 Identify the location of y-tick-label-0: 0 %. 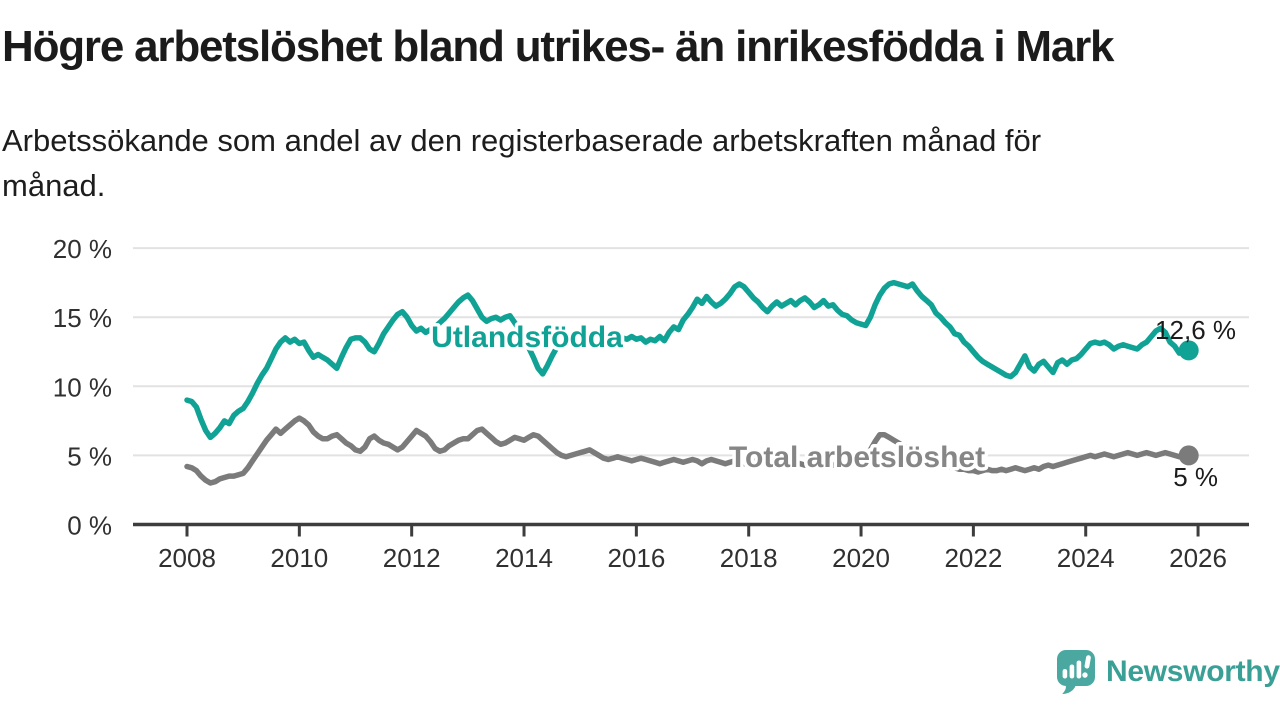
(89, 526).